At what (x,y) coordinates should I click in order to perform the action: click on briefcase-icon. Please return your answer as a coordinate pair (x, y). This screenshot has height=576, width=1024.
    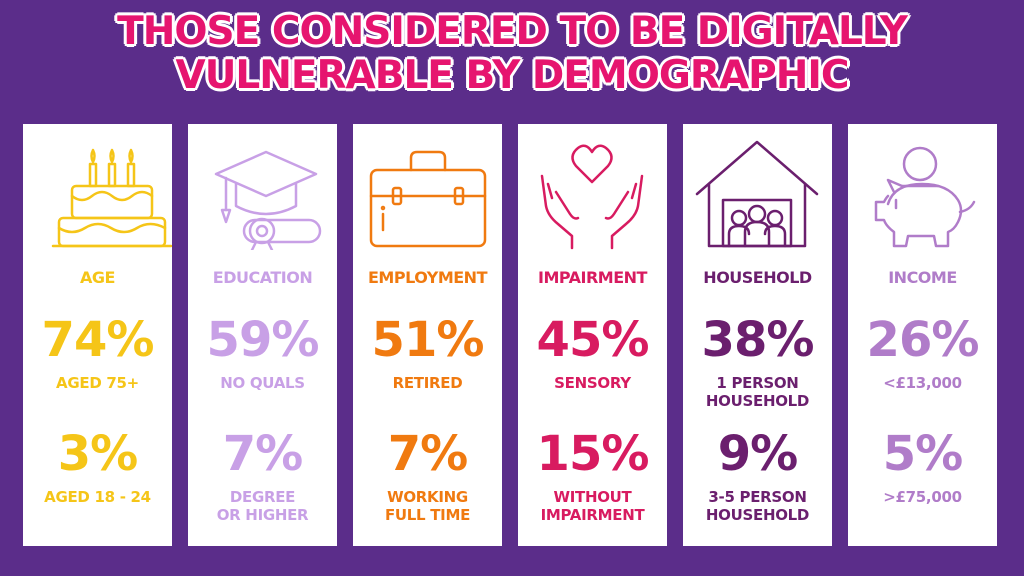
    Looking at the image, I should click on (427, 191).